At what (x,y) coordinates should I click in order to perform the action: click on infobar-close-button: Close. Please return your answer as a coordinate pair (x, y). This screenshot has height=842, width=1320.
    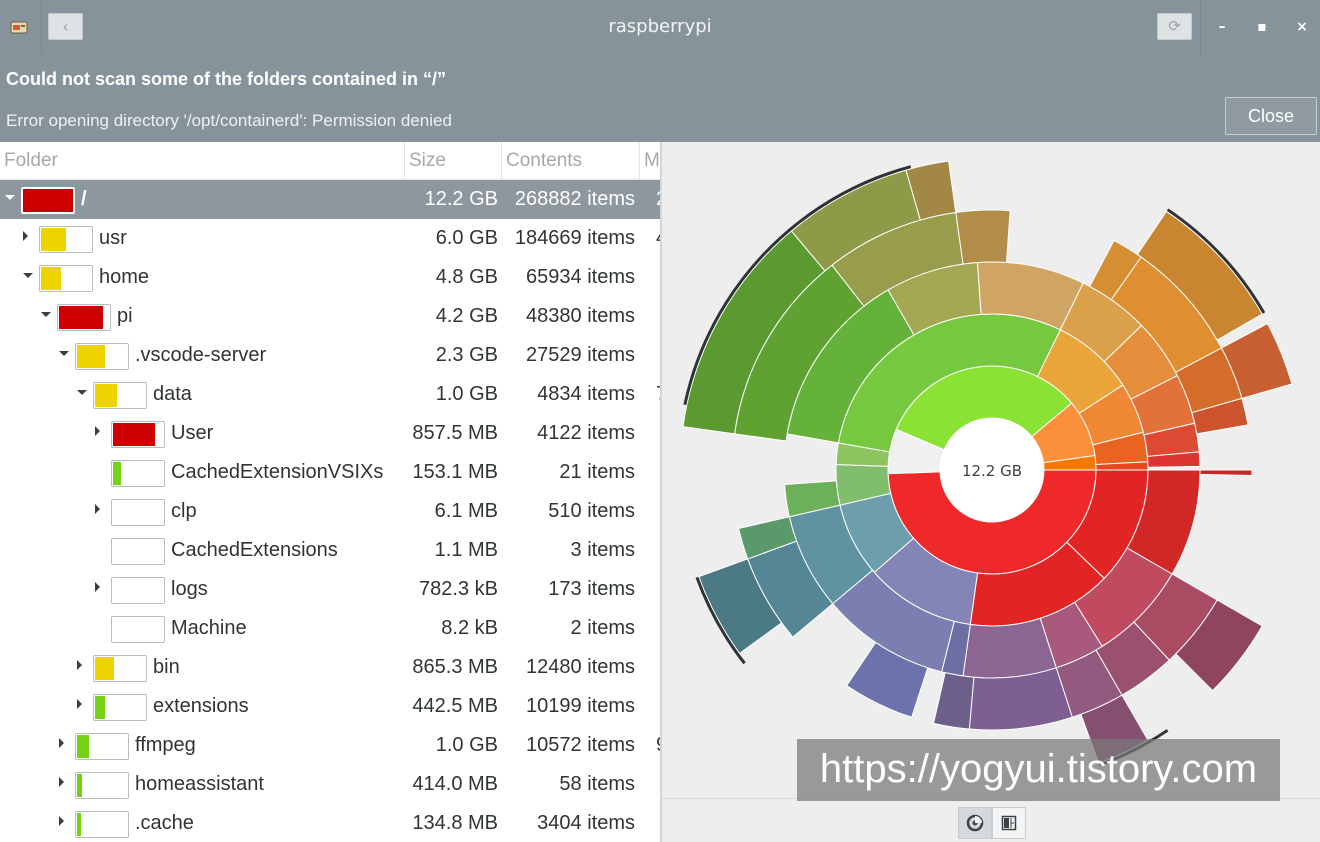
    Looking at the image, I should click on (1271, 116).